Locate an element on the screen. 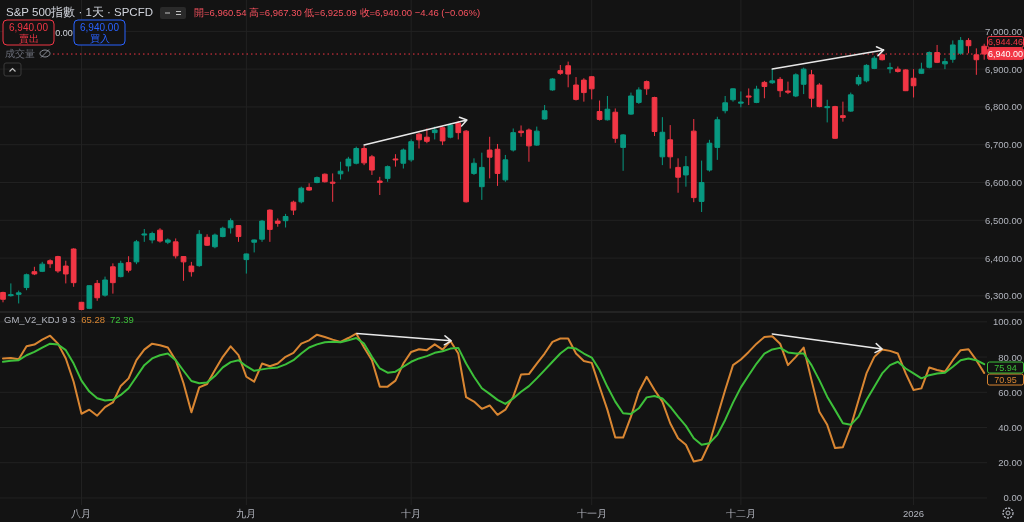  chart-title: GM_V2_KDJ 9 3 is located at coordinates (40, 319).